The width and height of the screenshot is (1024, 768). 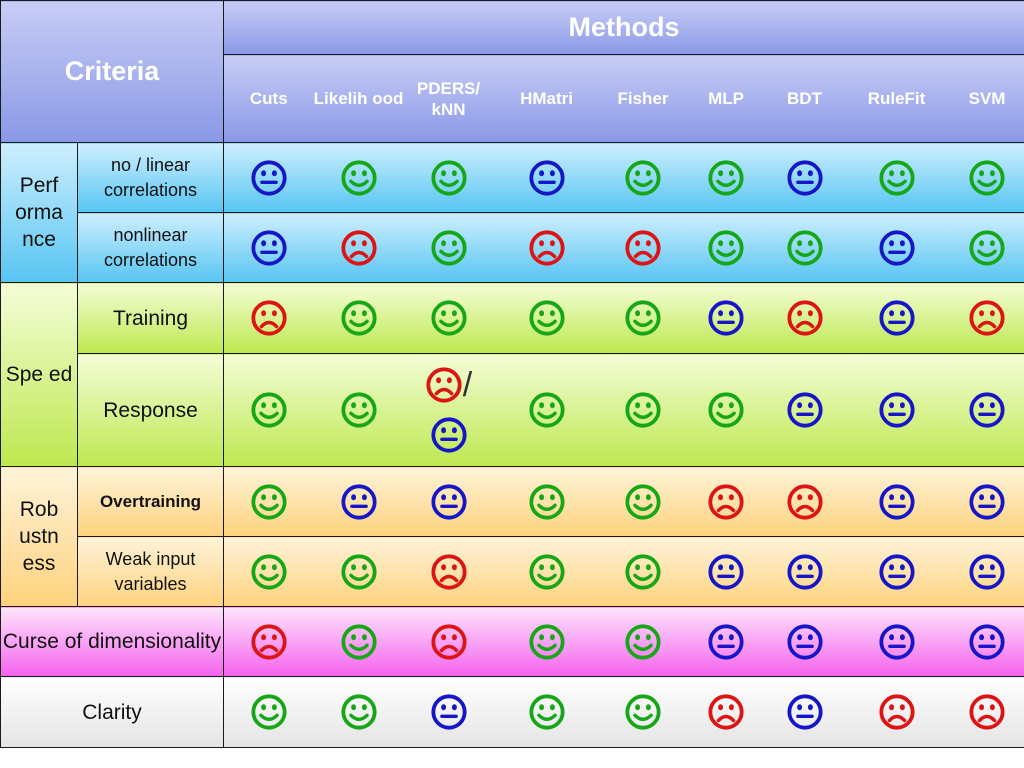 What do you see at coordinates (986, 98) in the screenshot?
I see `method-header-svm: SVM` at bounding box center [986, 98].